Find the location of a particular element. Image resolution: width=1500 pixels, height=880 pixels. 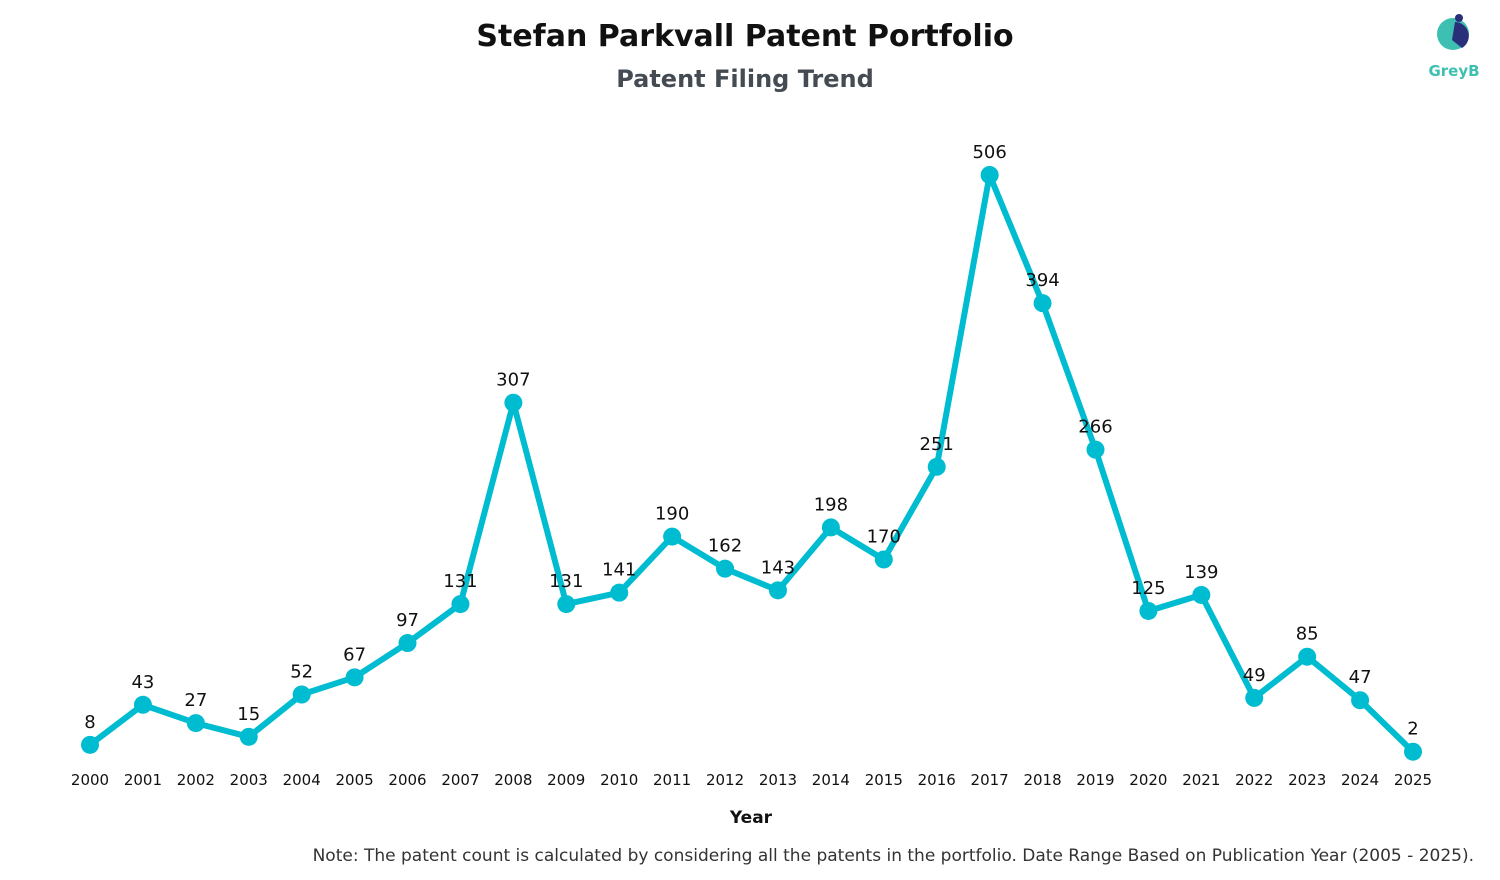

x-tick-label-2012: 2012 is located at coordinates (725, 780).